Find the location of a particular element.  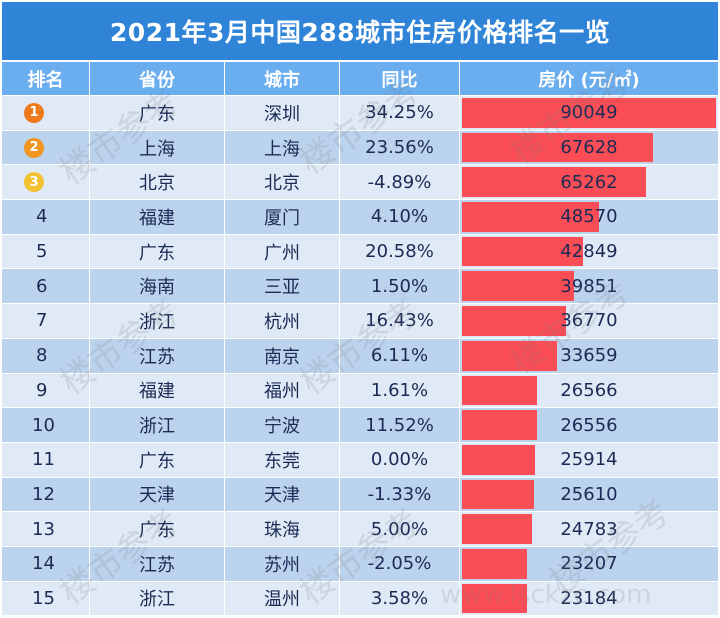

city-cell: 天津 is located at coordinates (282, 494).